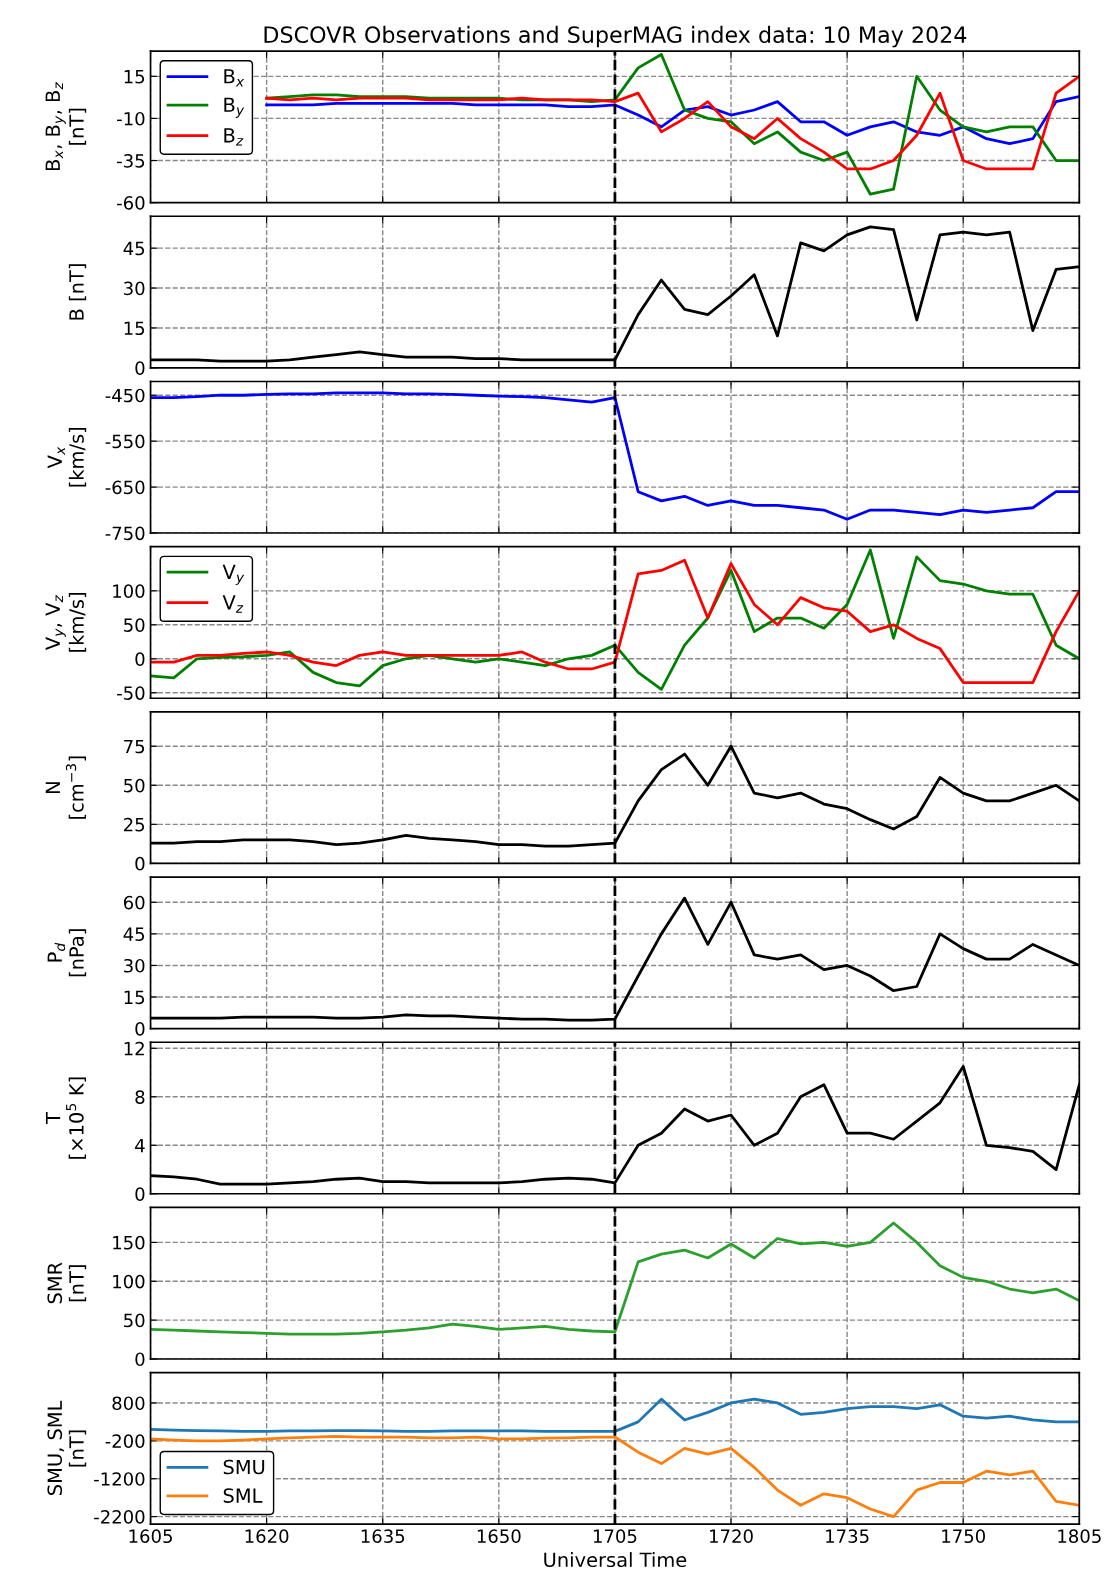  What do you see at coordinates (234, 137) in the screenshot?
I see `legend-label: B$_{z}$` at bounding box center [234, 137].